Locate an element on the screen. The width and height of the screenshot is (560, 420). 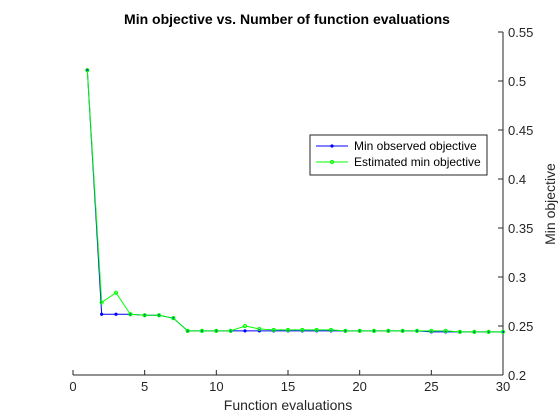
y-tick-label: 0.2 is located at coordinates (517, 375).